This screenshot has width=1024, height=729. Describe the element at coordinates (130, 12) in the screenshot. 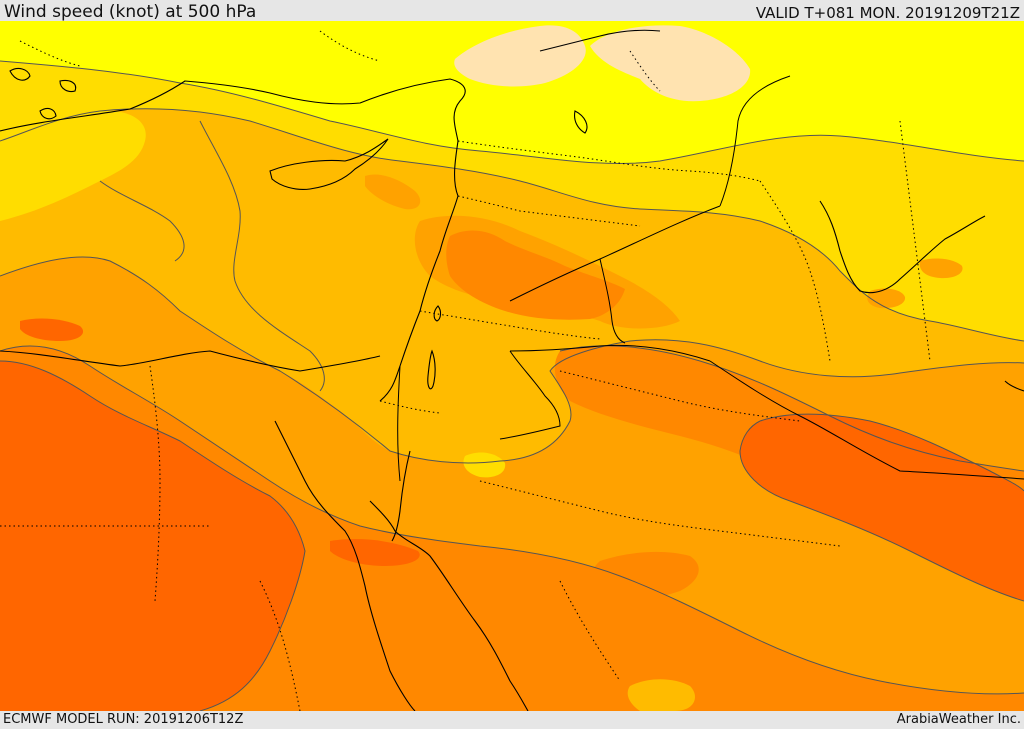

I see `map-title: Wind speed (knot) at 500 hPa` at that location.